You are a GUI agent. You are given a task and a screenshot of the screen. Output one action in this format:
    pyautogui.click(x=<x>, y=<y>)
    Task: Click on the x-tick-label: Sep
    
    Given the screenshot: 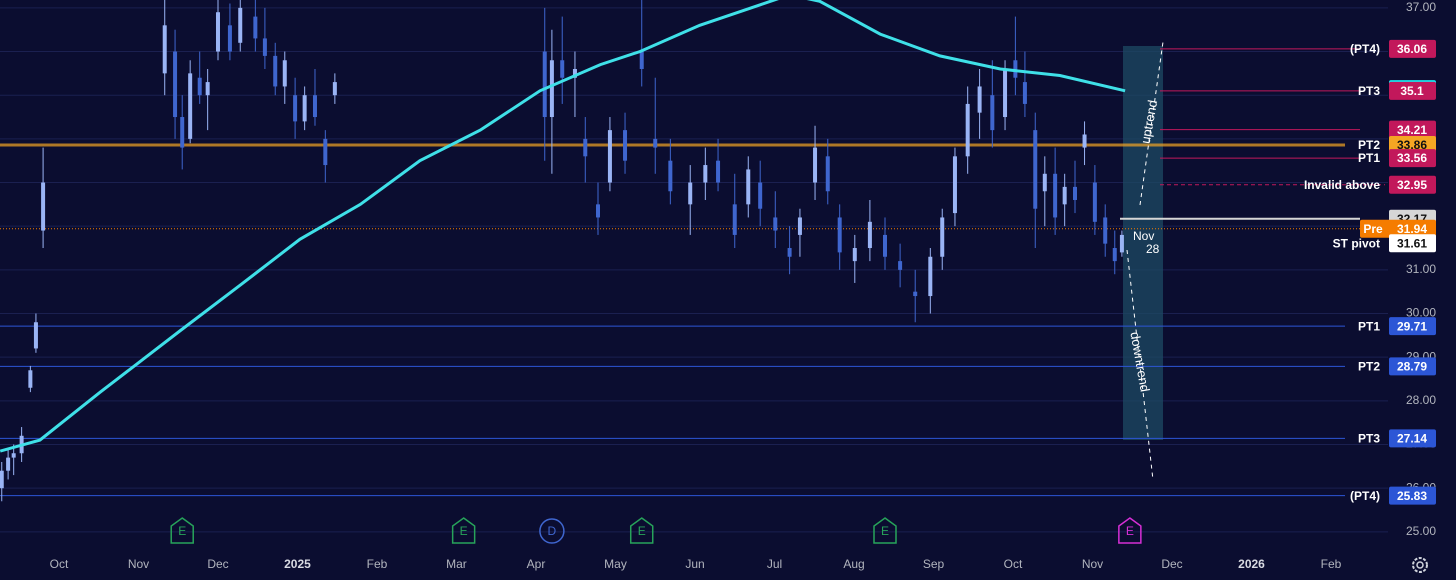 What is the action you would take?
    pyautogui.click(x=934, y=564)
    